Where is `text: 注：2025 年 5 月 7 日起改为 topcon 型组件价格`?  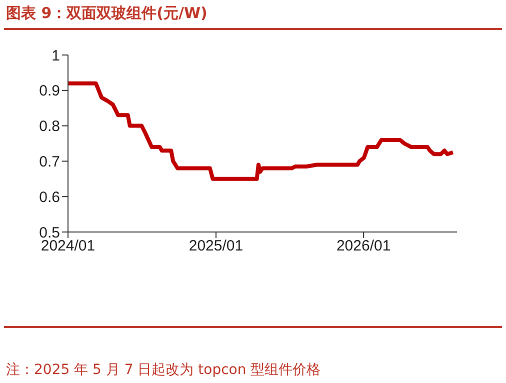 text: 注：2025 年 5 月 7 日起改为 topcon 型组件价格 is located at coordinates (163, 370).